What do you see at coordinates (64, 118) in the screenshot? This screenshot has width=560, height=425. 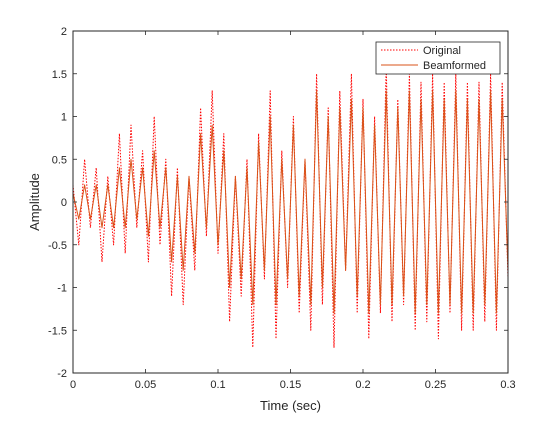 I see `y-tick-label: 1` at bounding box center [64, 118].